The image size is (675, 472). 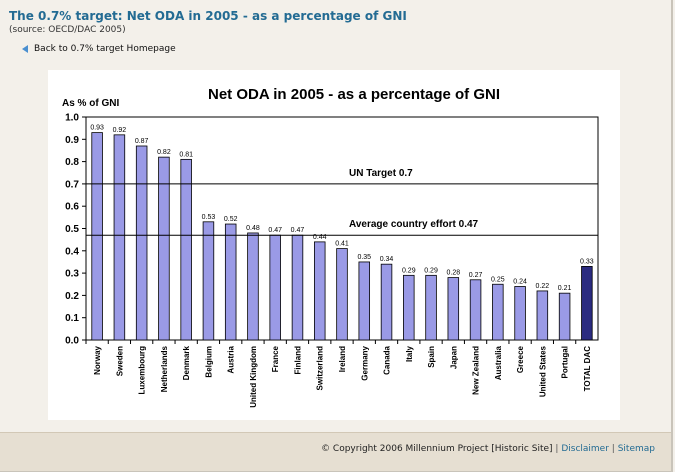 What do you see at coordinates (381, 173) in the screenshot?
I see `un-target-label: UN Target 0.7` at bounding box center [381, 173].